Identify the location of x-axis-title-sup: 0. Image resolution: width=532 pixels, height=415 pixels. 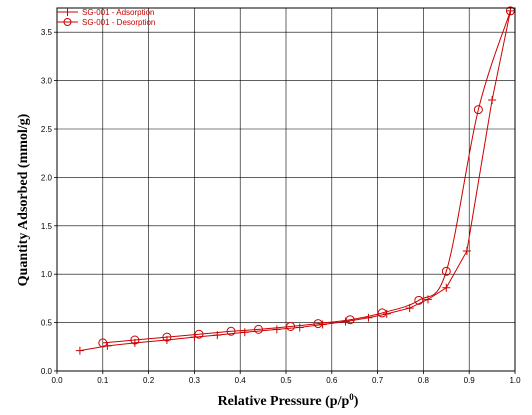
(351, 397).